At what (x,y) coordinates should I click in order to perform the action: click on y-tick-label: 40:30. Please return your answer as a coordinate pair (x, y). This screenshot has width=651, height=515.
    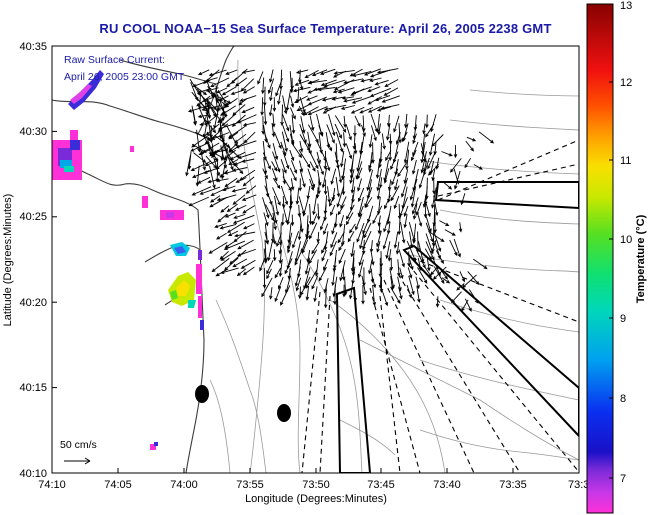
    Looking at the image, I should click on (33, 132).